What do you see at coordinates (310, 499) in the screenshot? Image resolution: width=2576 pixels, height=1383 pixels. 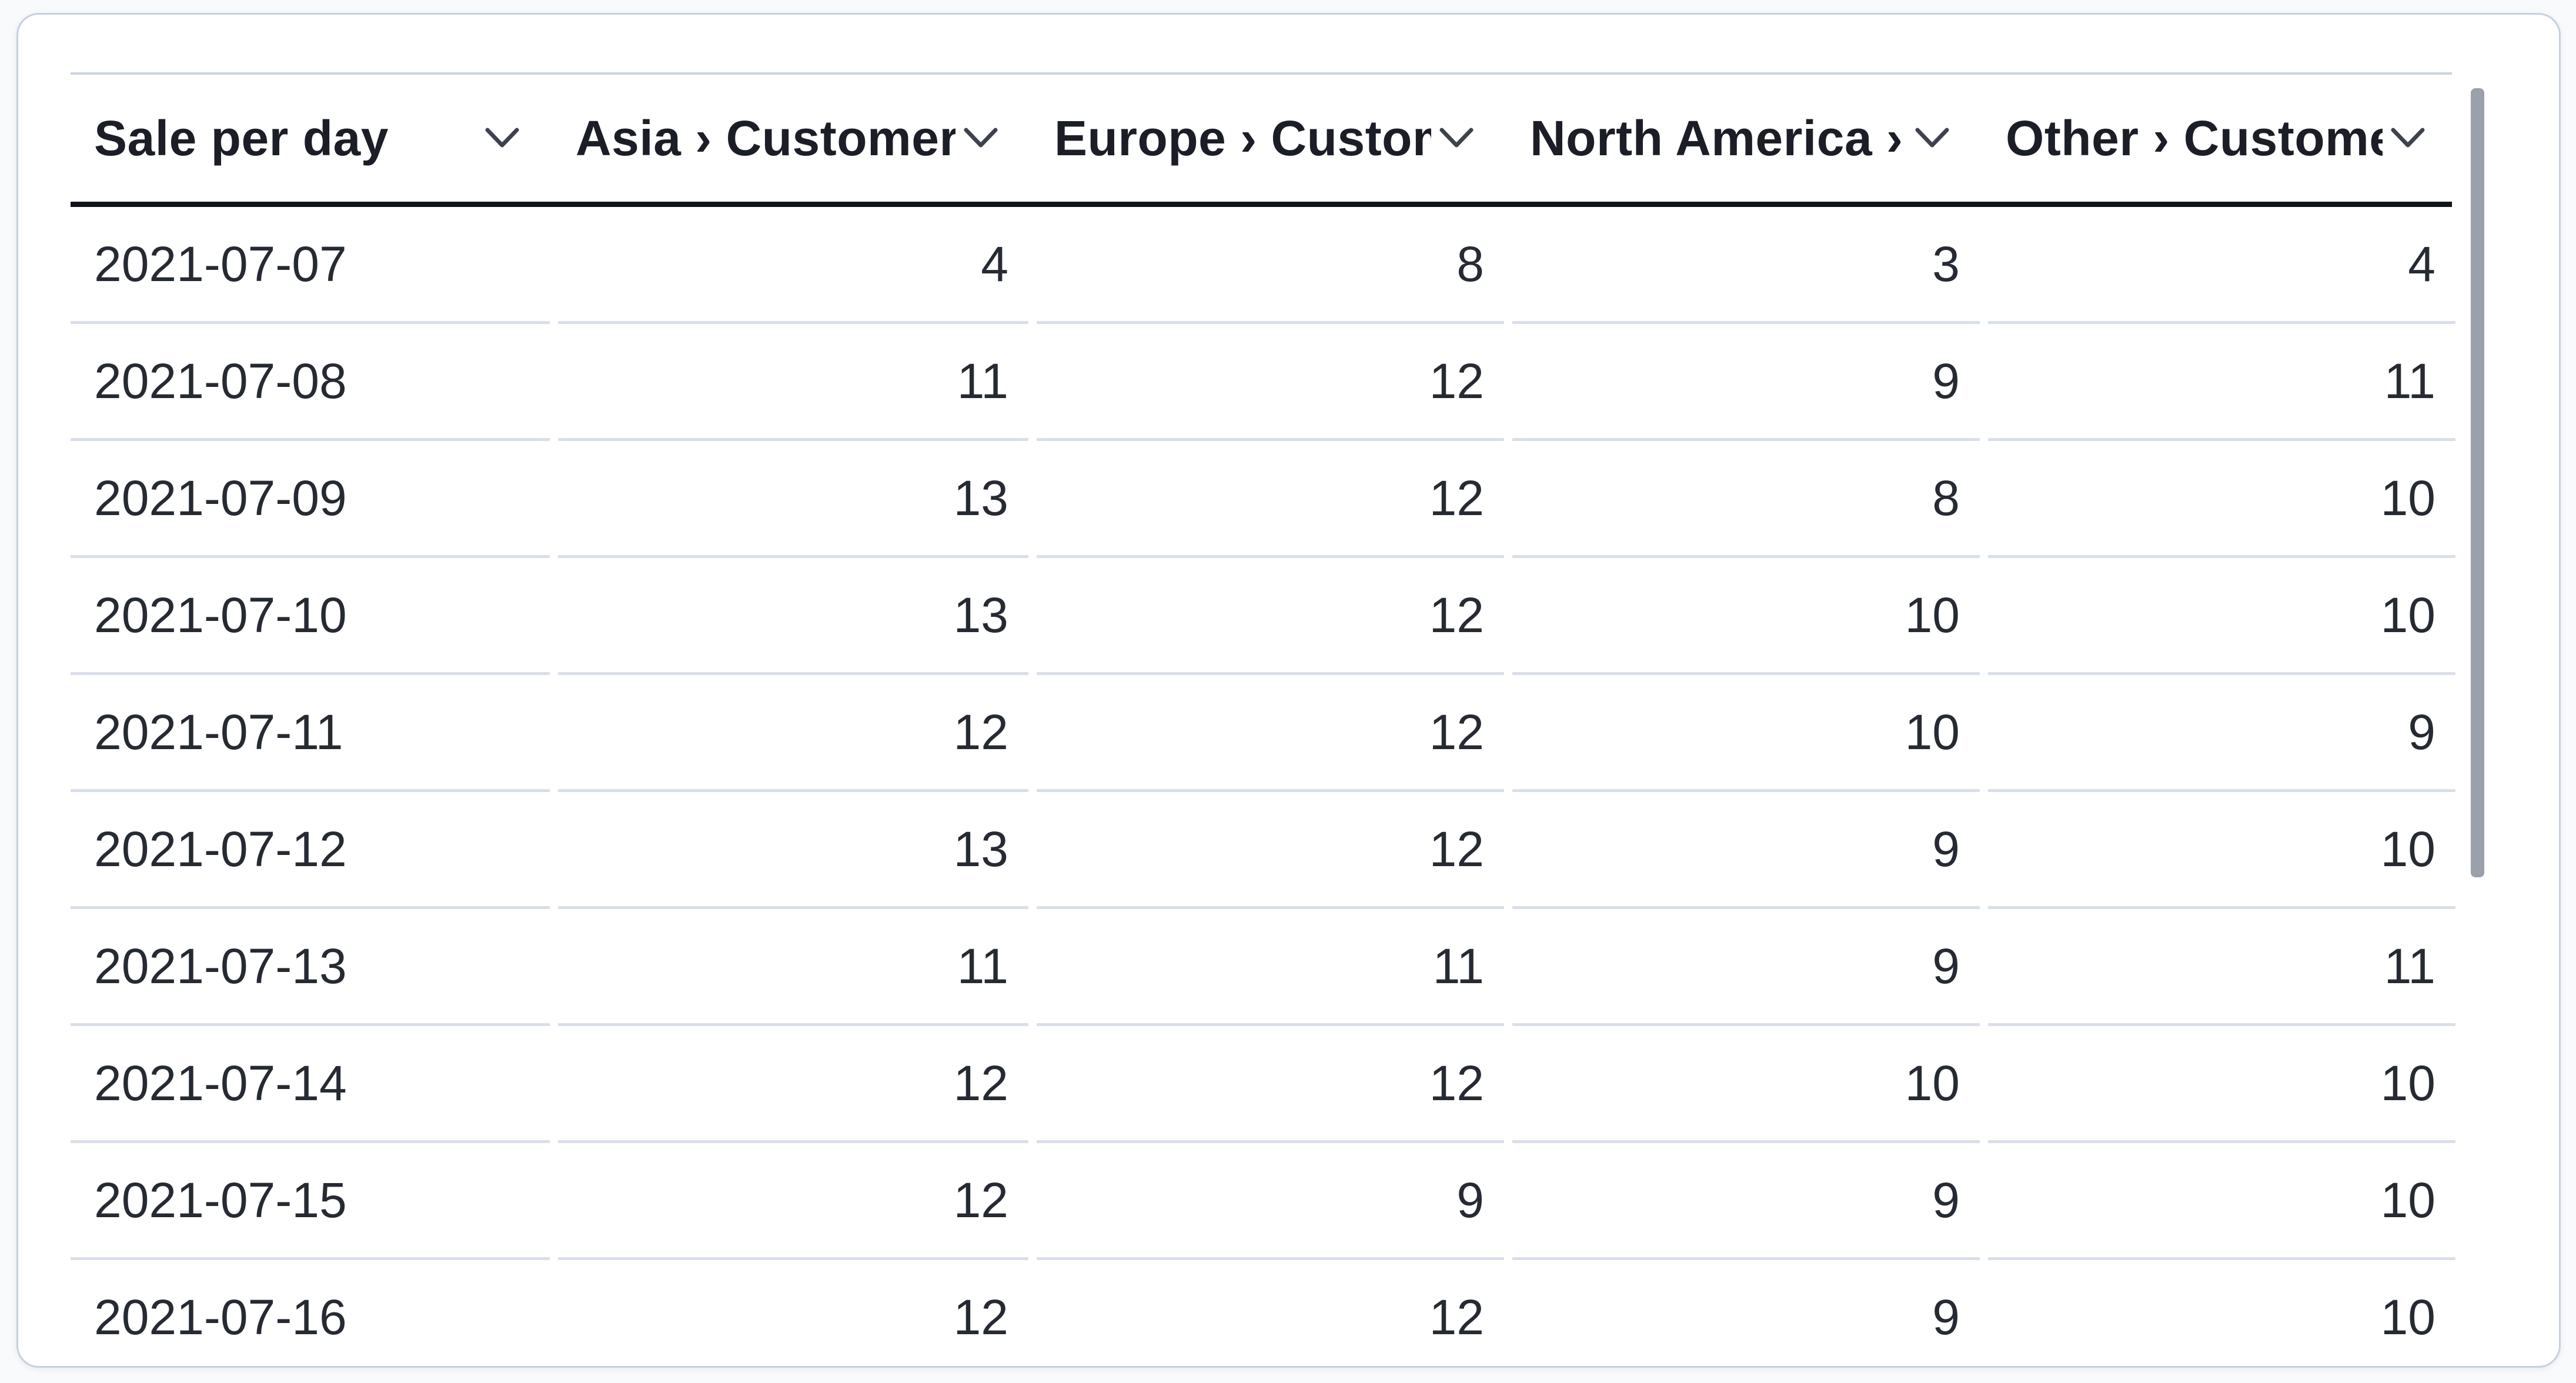 I see `cell-date: 2021-07-09` at bounding box center [310, 499].